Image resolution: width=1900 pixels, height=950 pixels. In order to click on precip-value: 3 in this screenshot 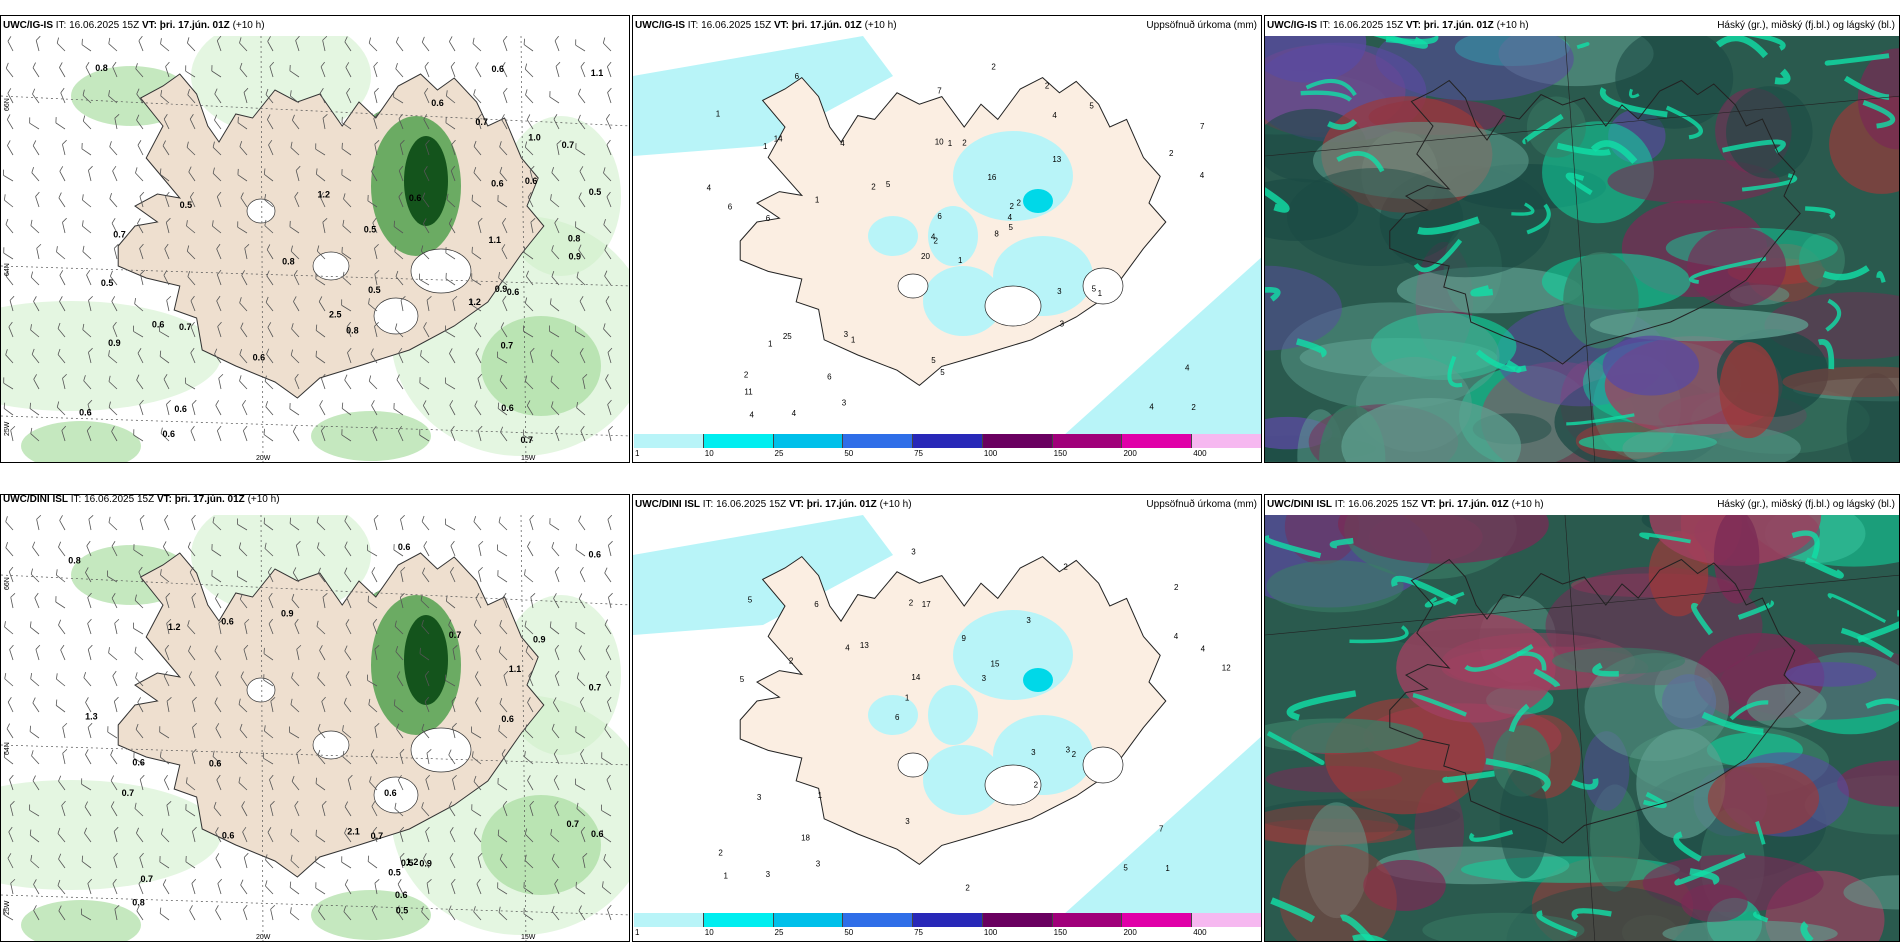, I will do `click(907, 821)`.